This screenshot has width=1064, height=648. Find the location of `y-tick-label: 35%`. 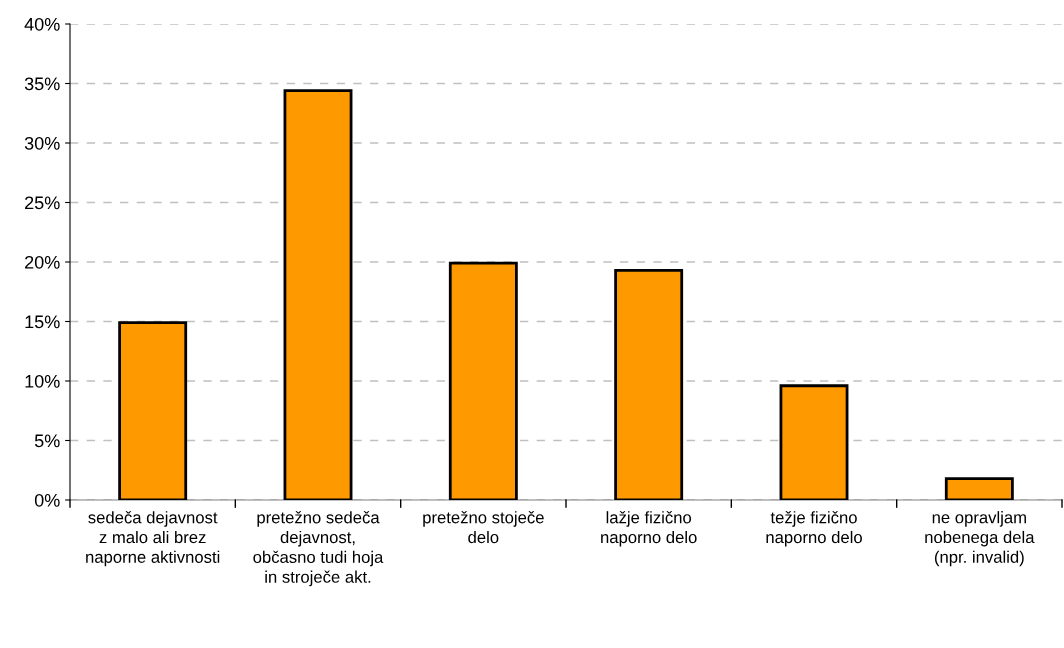

y-tick-label: 35% is located at coordinates (42, 84).